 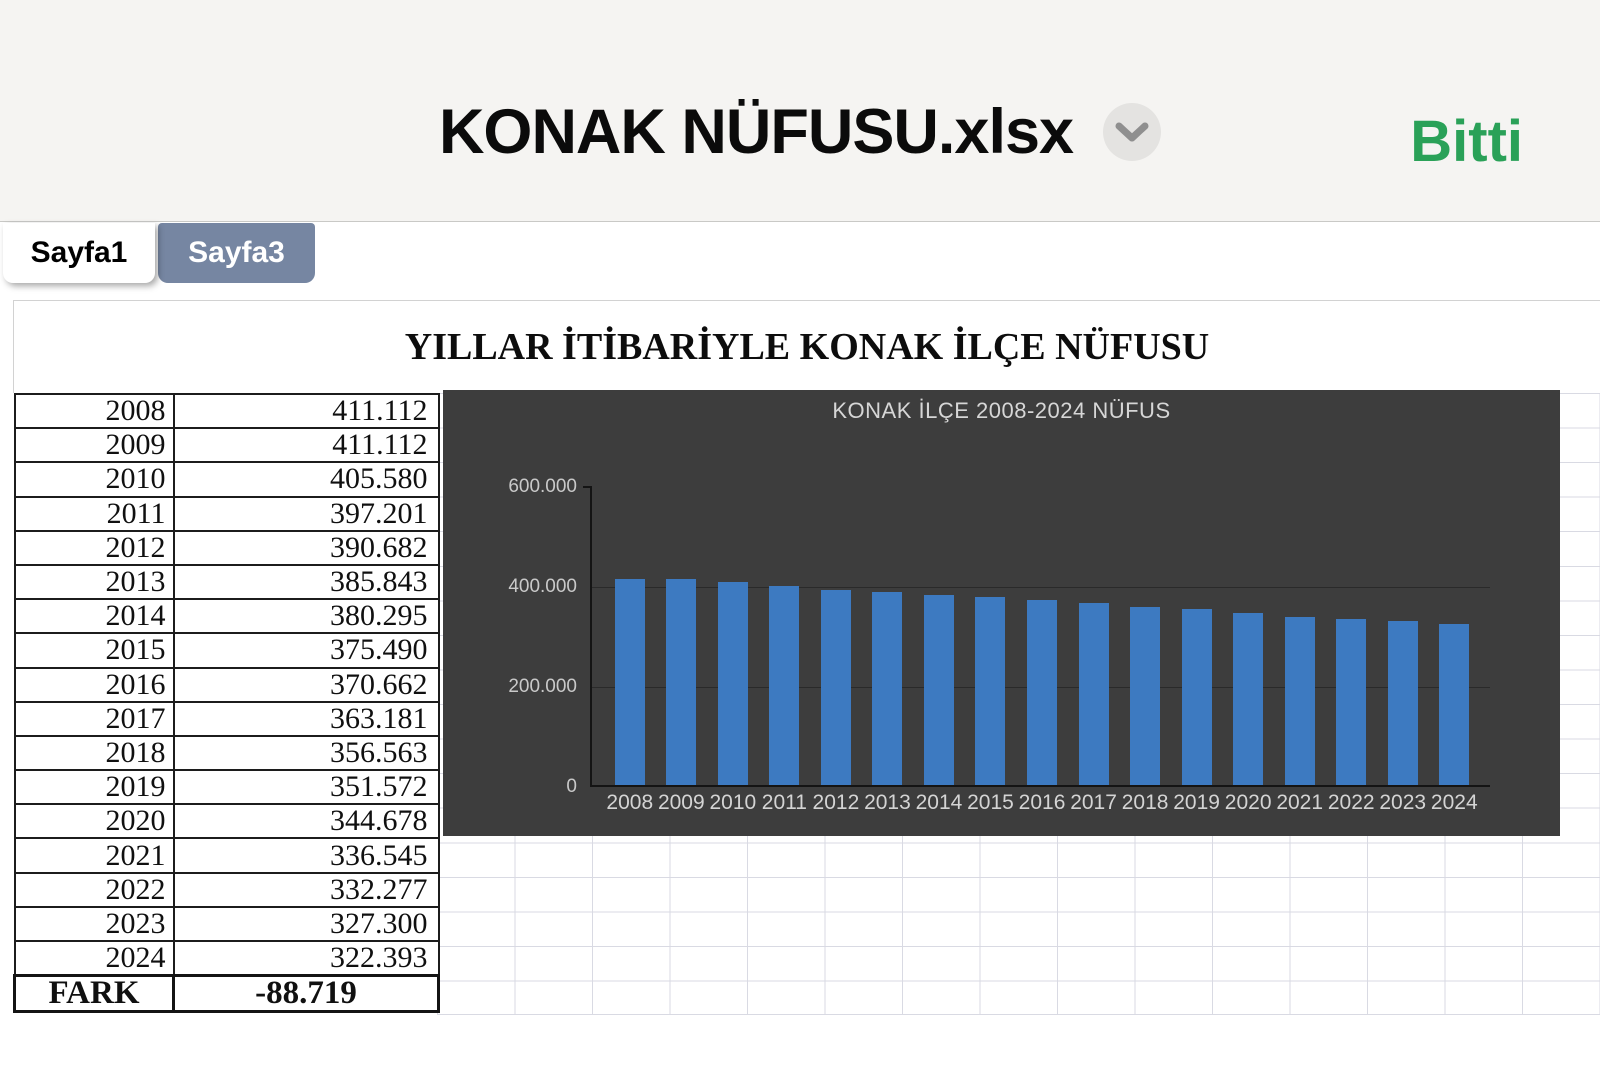 I want to click on table-row: 2013 385.843, so click(x=226, y=582).